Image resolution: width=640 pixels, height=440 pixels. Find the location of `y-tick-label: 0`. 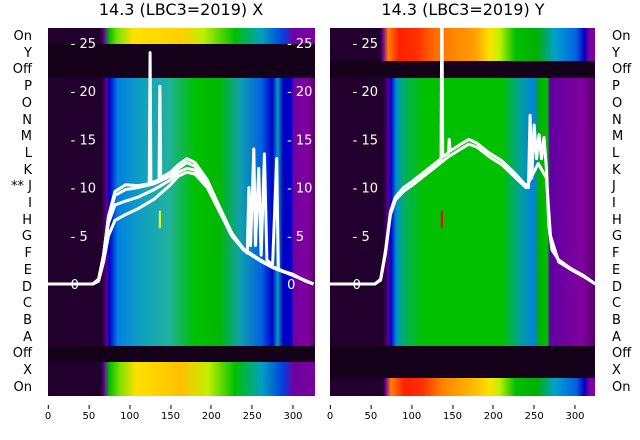

y-tick-label: 0 is located at coordinates (291, 285).